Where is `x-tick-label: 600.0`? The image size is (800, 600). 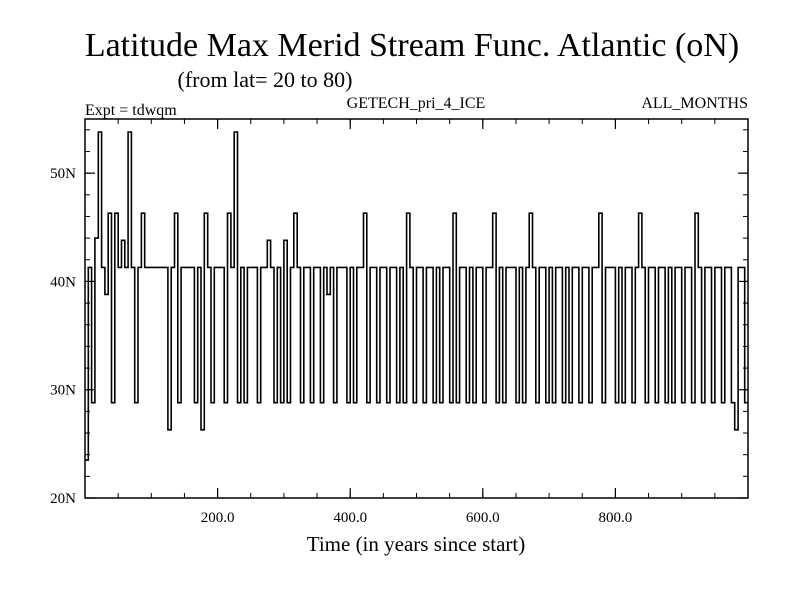
x-tick-label: 600.0 is located at coordinates (483, 518).